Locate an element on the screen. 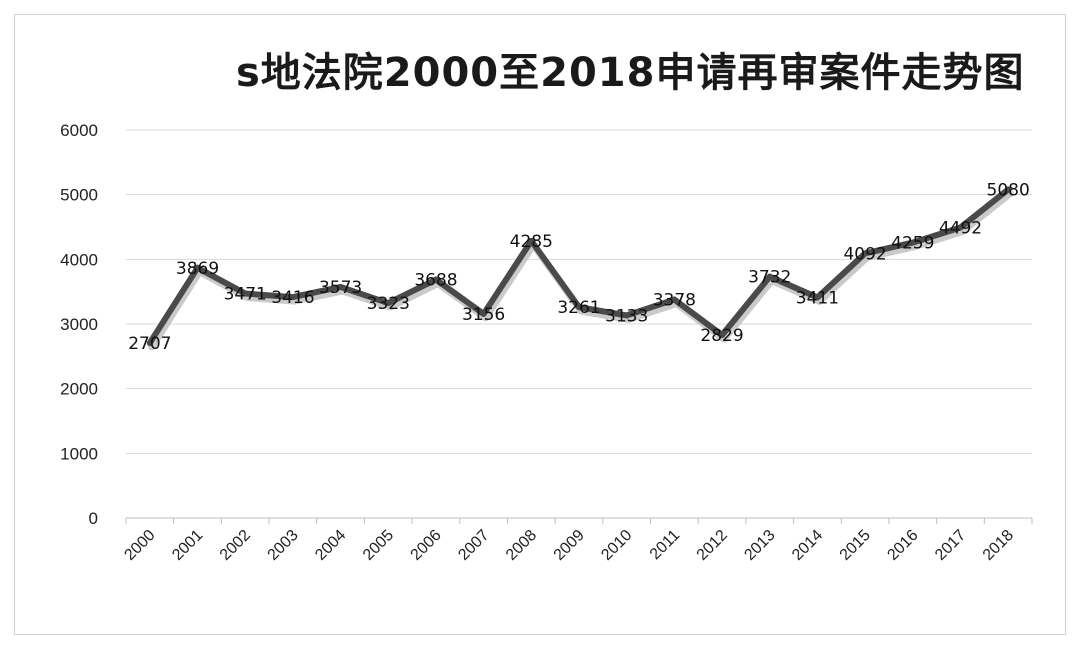  data-label: 3323 is located at coordinates (388, 304).